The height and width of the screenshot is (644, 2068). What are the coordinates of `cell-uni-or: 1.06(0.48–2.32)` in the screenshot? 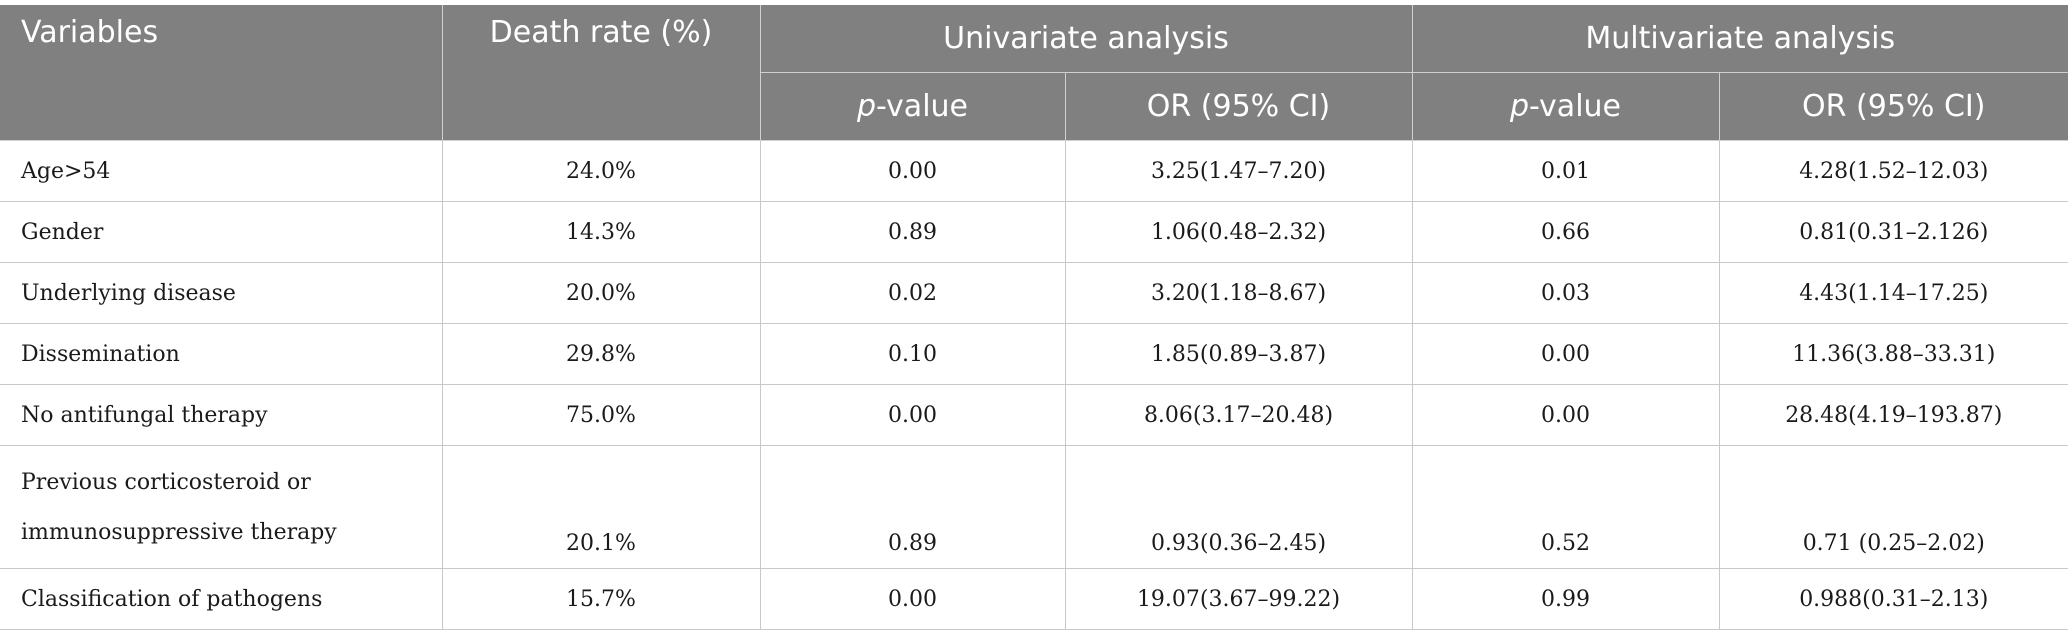 It's located at (1239, 232).